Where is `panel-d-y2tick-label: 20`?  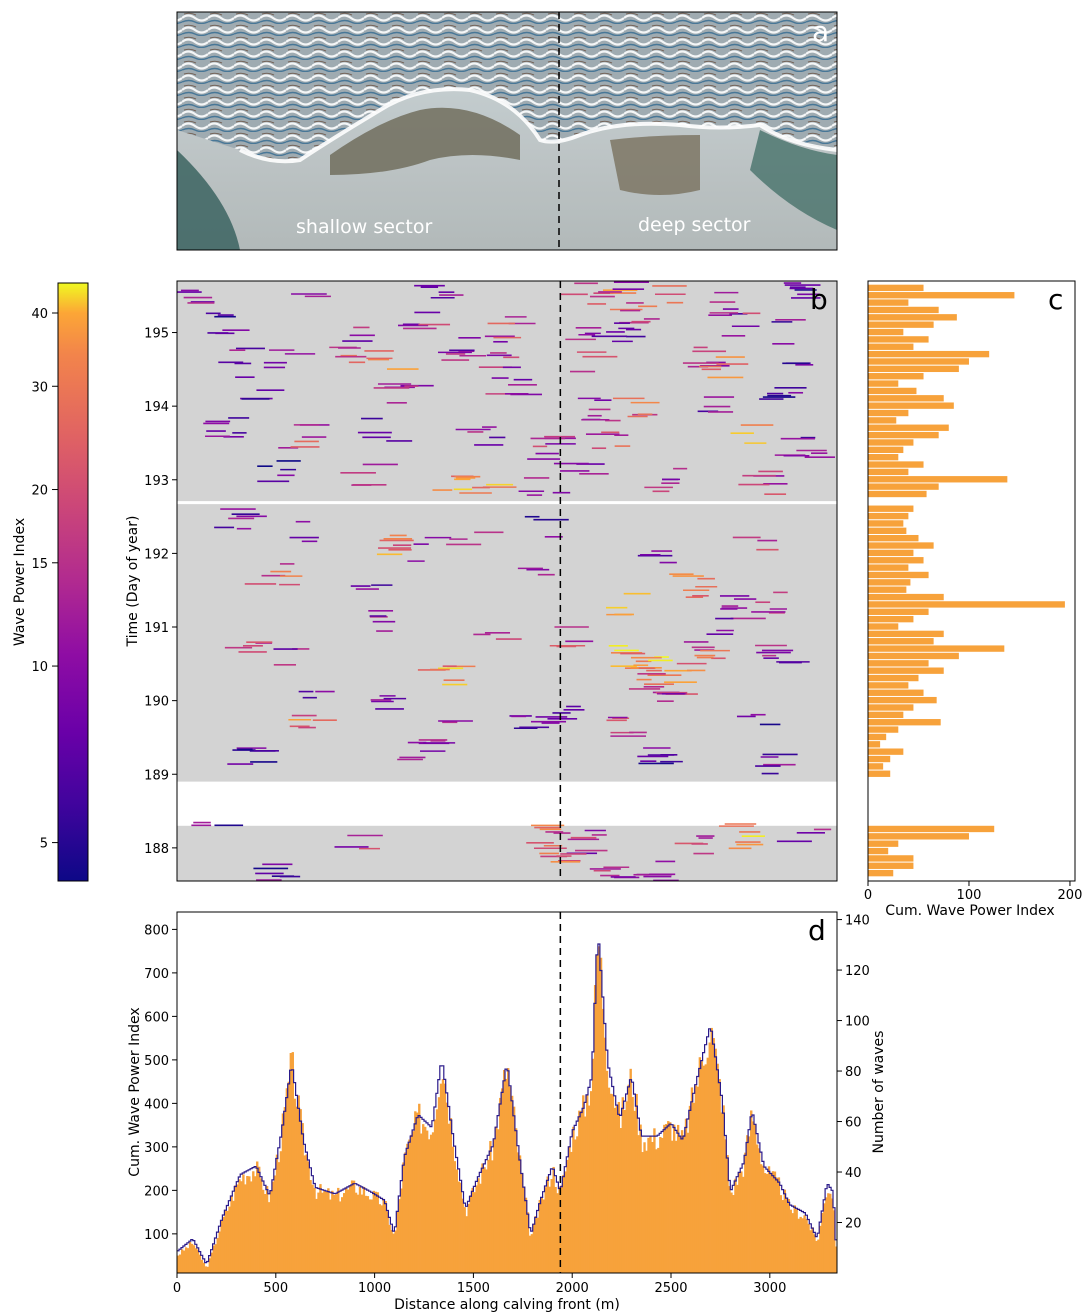
panel-d-y2tick-label: 20 is located at coordinates (853, 1224).